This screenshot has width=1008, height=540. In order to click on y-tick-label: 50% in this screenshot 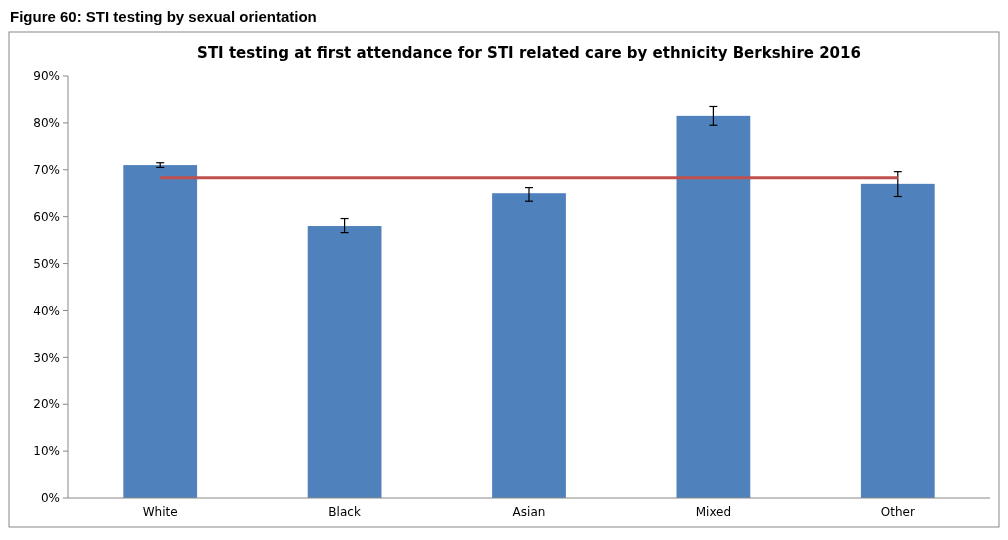, I will do `click(46, 263)`.